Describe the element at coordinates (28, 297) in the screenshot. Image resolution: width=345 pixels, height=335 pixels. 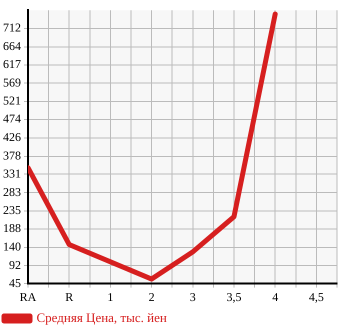
I see `x-tick-label: RA` at that location.